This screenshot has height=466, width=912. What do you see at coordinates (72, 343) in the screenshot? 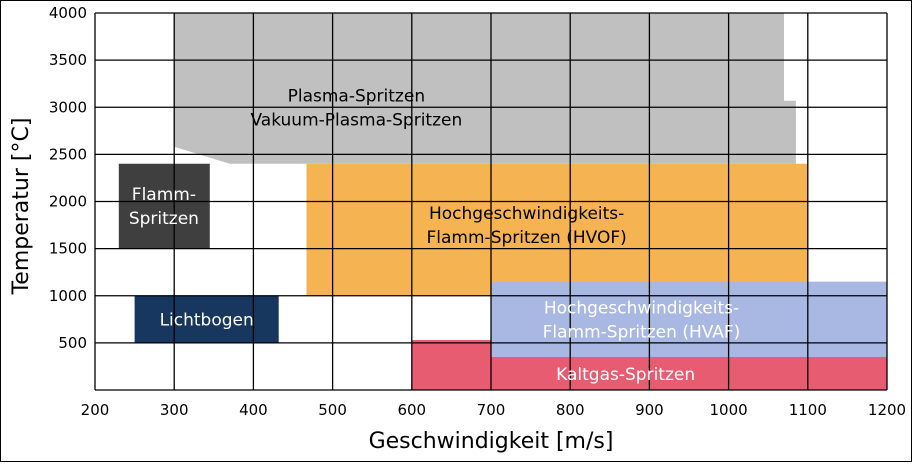
I see `y-tick-label-500: 500` at bounding box center [72, 343].